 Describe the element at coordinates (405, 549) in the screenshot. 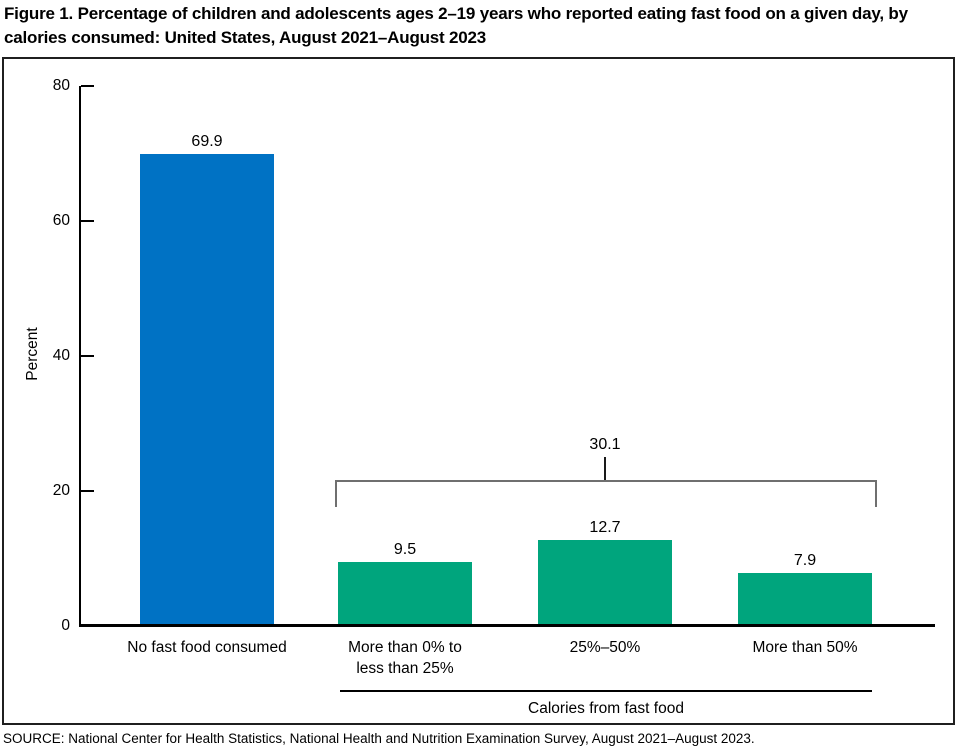

I see `bar-value-label: 9.5` at that location.